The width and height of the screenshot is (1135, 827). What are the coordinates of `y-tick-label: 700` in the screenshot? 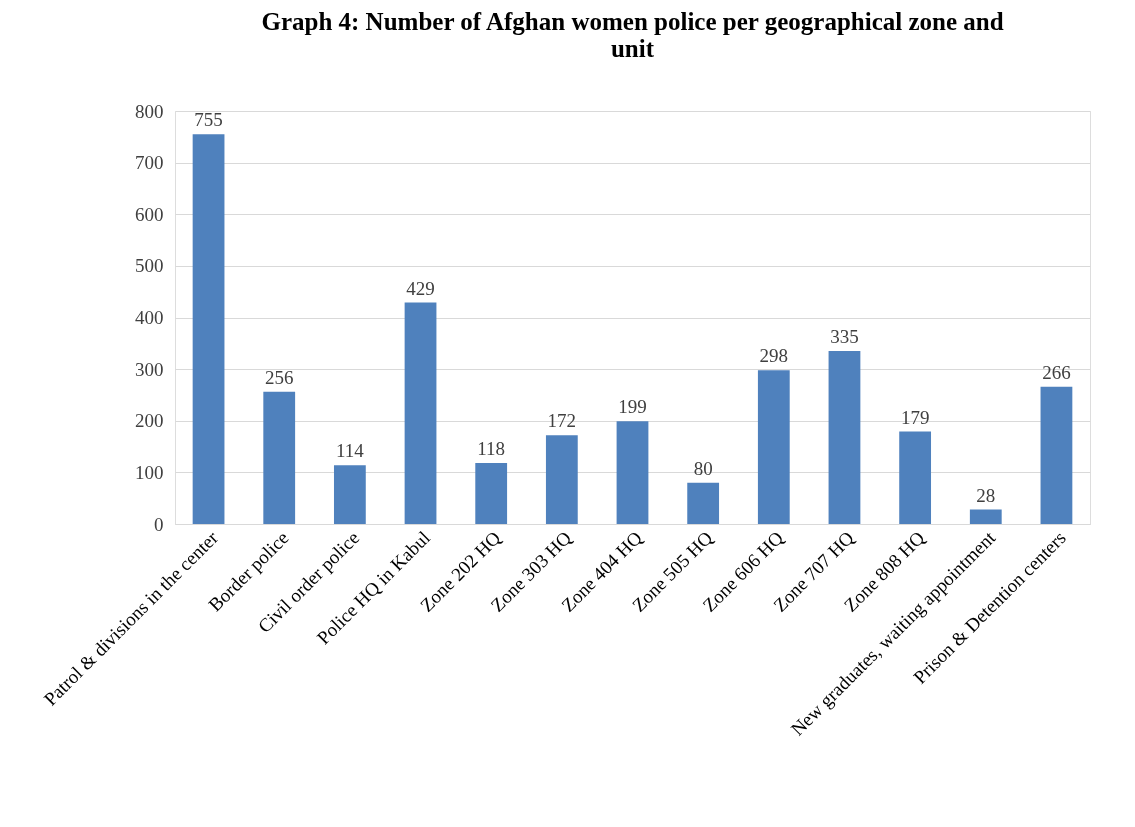 It's located at (149, 163).